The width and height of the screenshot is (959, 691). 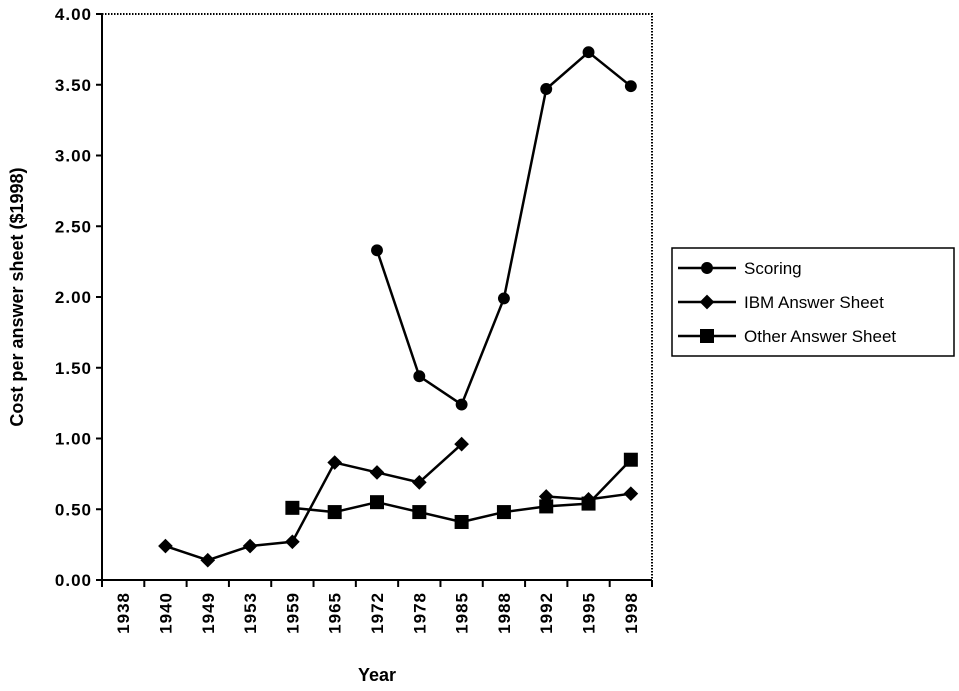 I want to click on x-tick-label: 1965, so click(x=335, y=613).